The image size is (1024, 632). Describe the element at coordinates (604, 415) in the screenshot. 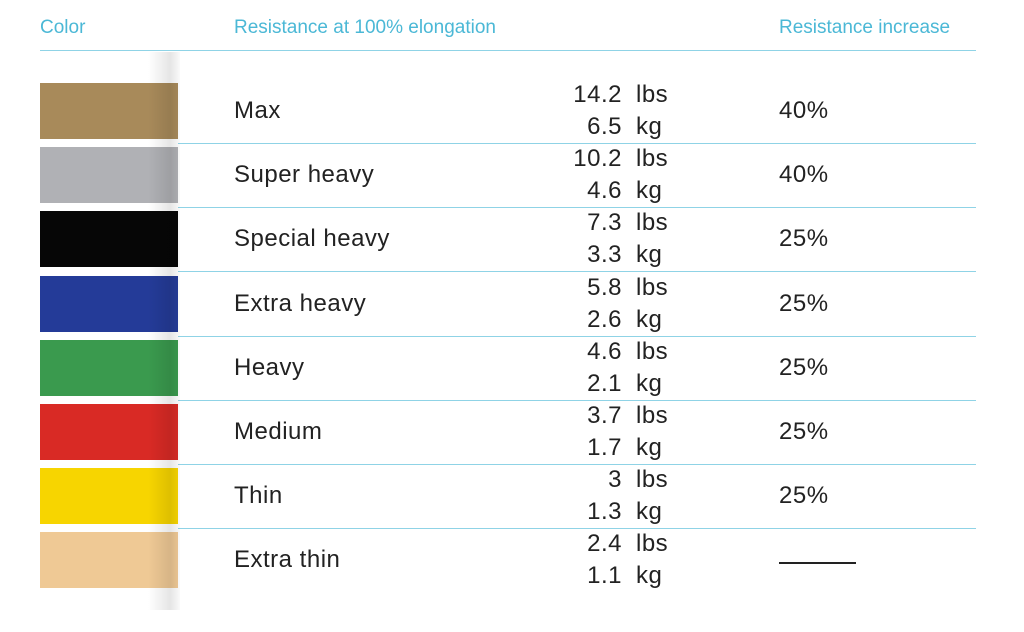

I see `lbs-value: 3.7` at that location.